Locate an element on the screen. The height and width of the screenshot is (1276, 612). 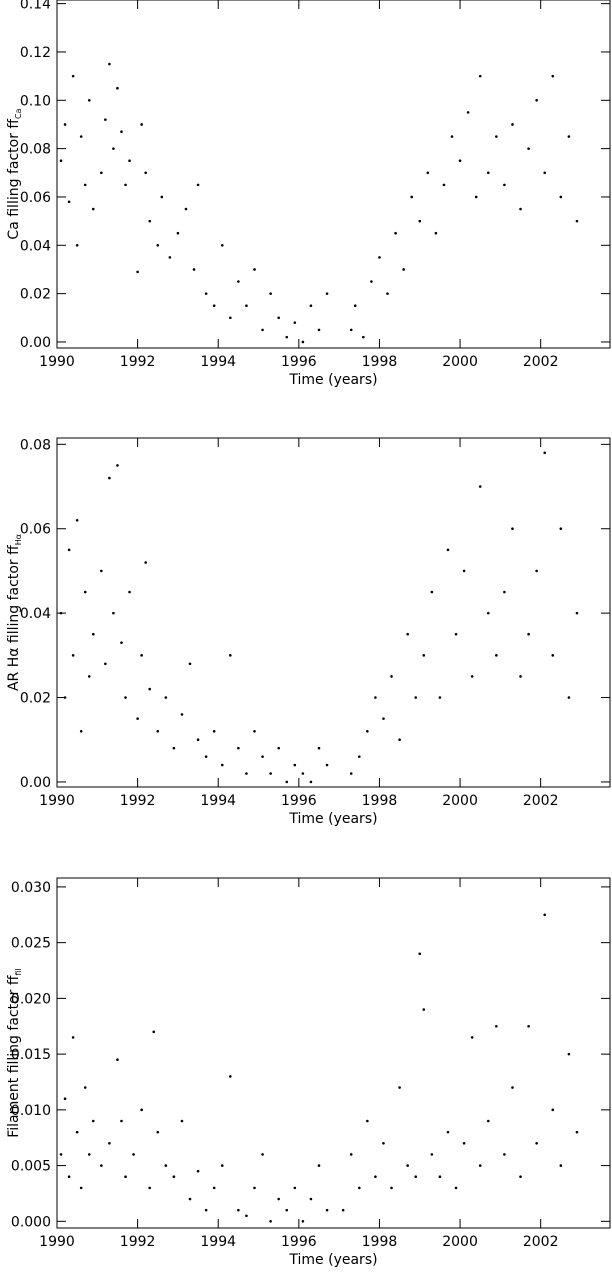
y-axis-title-sub: fil is located at coordinates (18, 971).